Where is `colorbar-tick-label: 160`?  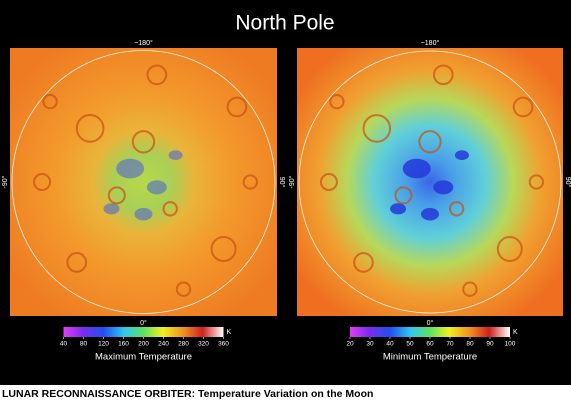
colorbar-tick-label: 160 is located at coordinates (123, 344).